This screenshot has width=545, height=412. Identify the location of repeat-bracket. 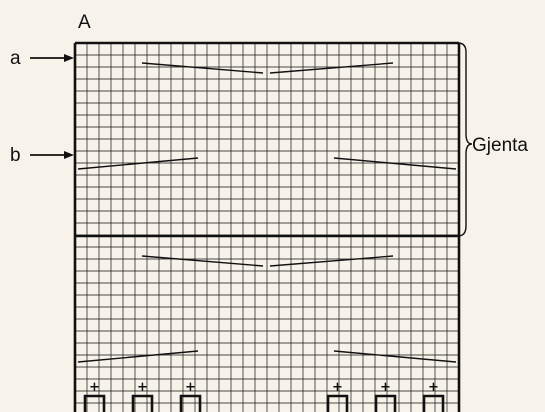
(465, 139).